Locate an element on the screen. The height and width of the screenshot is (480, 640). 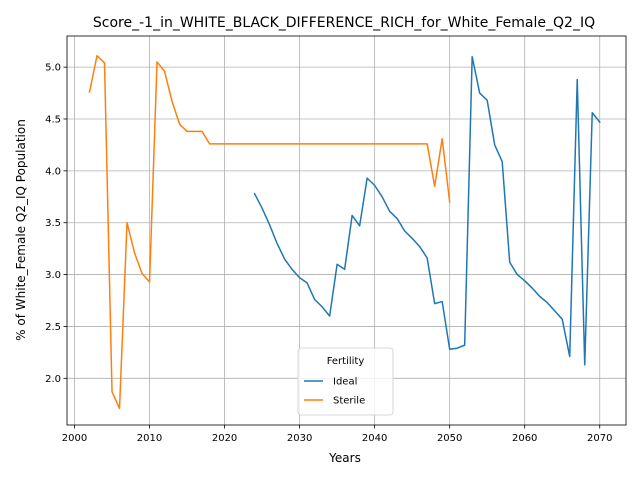
legend-title: Fertility is located at coordinates (346, 361).